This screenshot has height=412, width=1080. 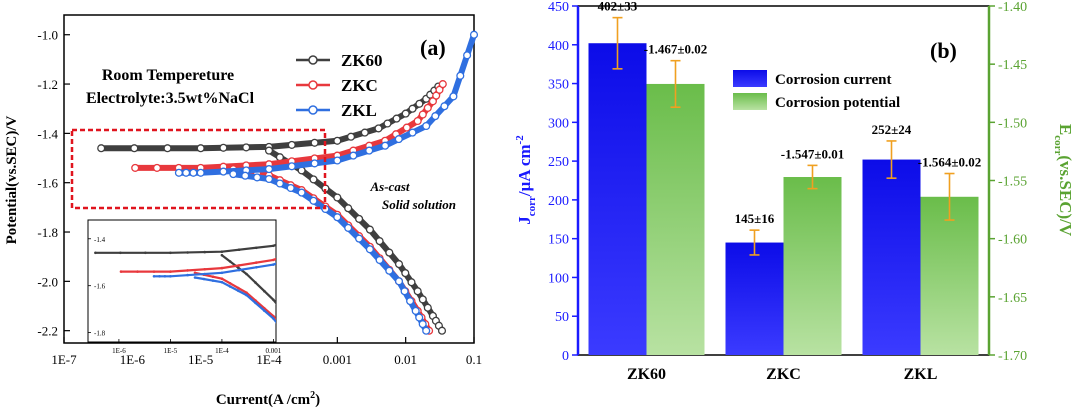 What do you see at coordinates (558, 46) in the screenshot?
I see `left-y-tick-label: 400` at bounding box center [558, 46].